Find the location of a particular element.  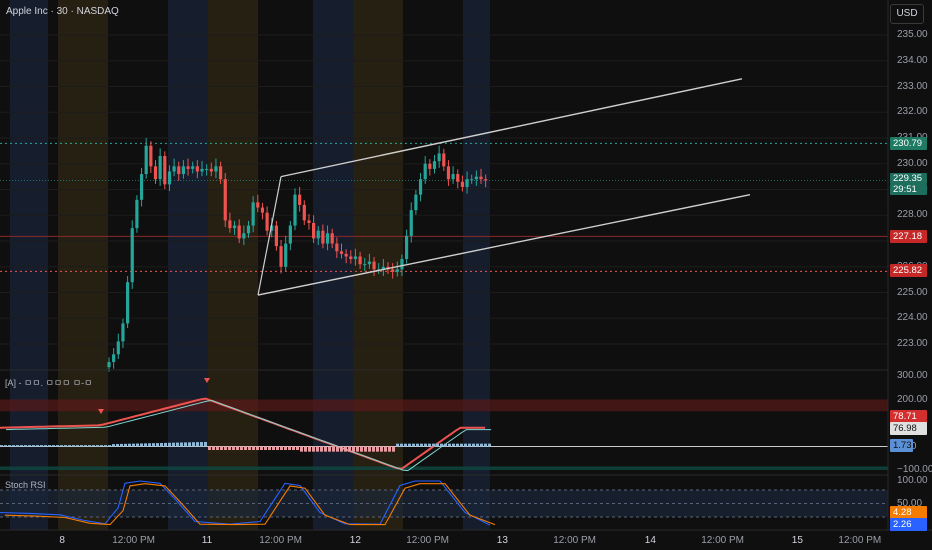

price-tick-label: 228.00 is located at coordinates (912, 215).